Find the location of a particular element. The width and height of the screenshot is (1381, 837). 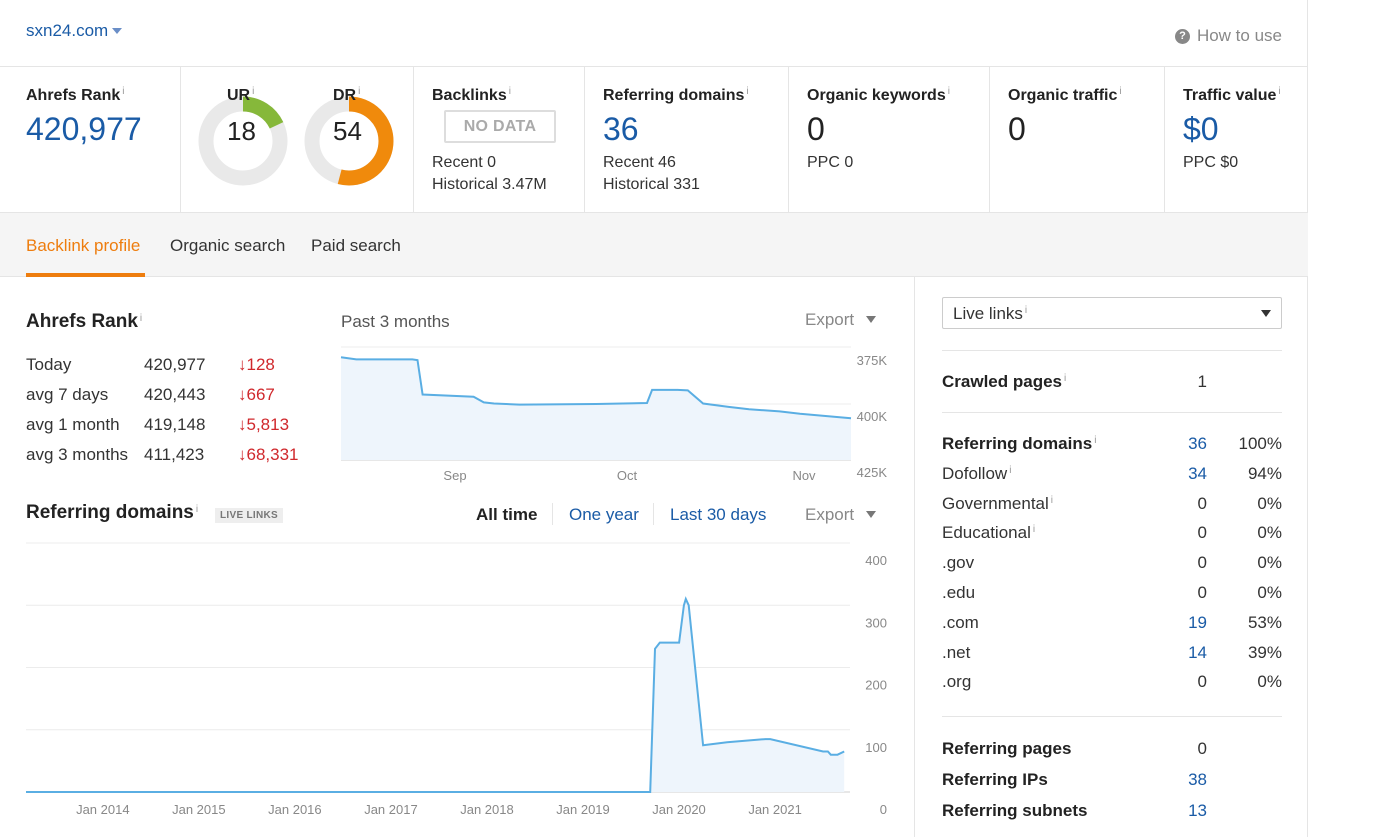

domain-stat-row: Referring domains i 36 100% is located at coordinates (1112, 446).